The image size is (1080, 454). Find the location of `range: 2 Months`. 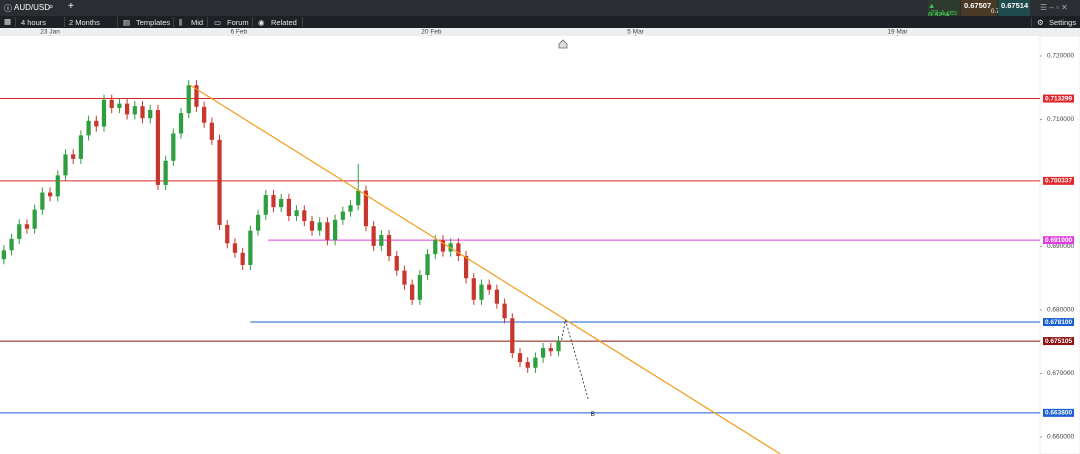

range: 2 Months is located at coordinates (84, 22).